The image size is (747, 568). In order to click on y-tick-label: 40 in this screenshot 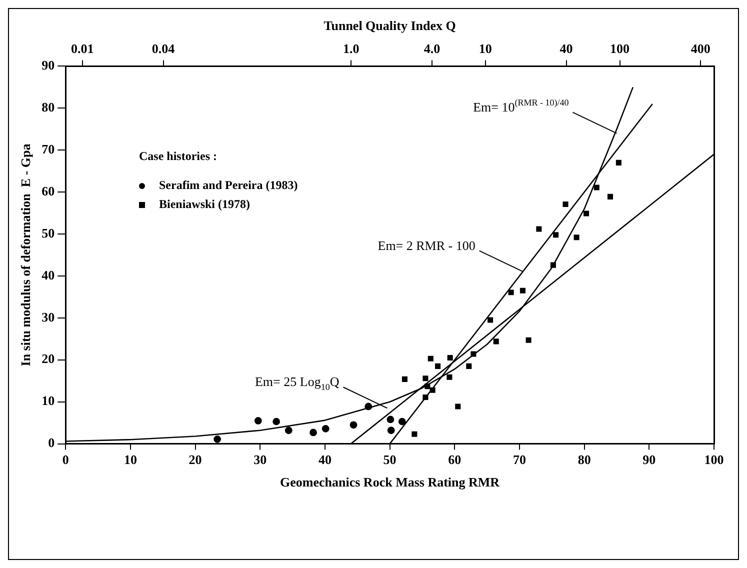, I will do `click(48, 274)`.